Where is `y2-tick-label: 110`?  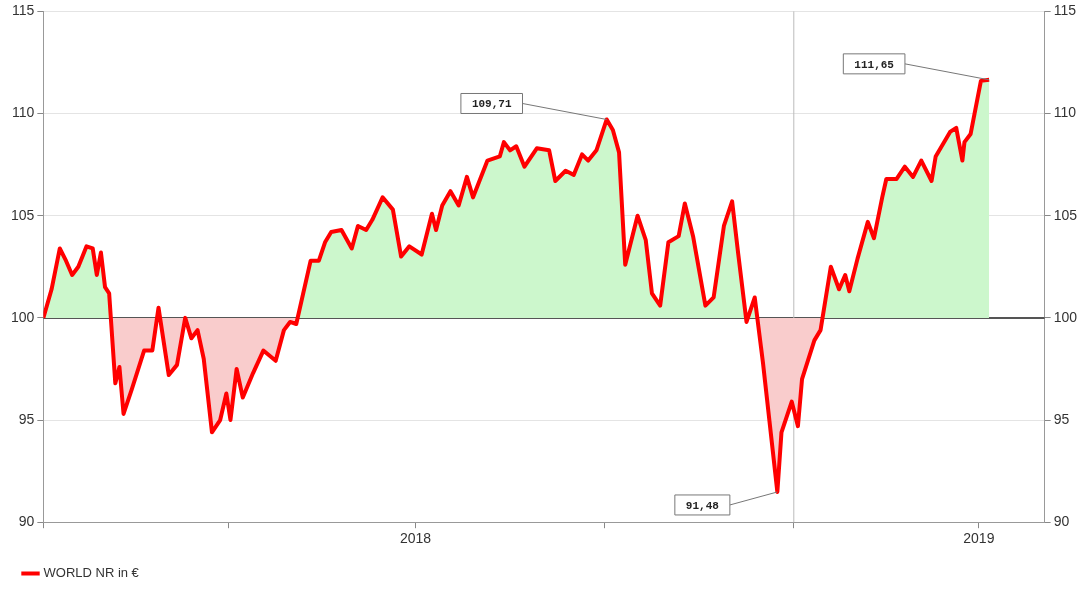 y2-tick-label: 110 is located at coordinates (1065, 112).